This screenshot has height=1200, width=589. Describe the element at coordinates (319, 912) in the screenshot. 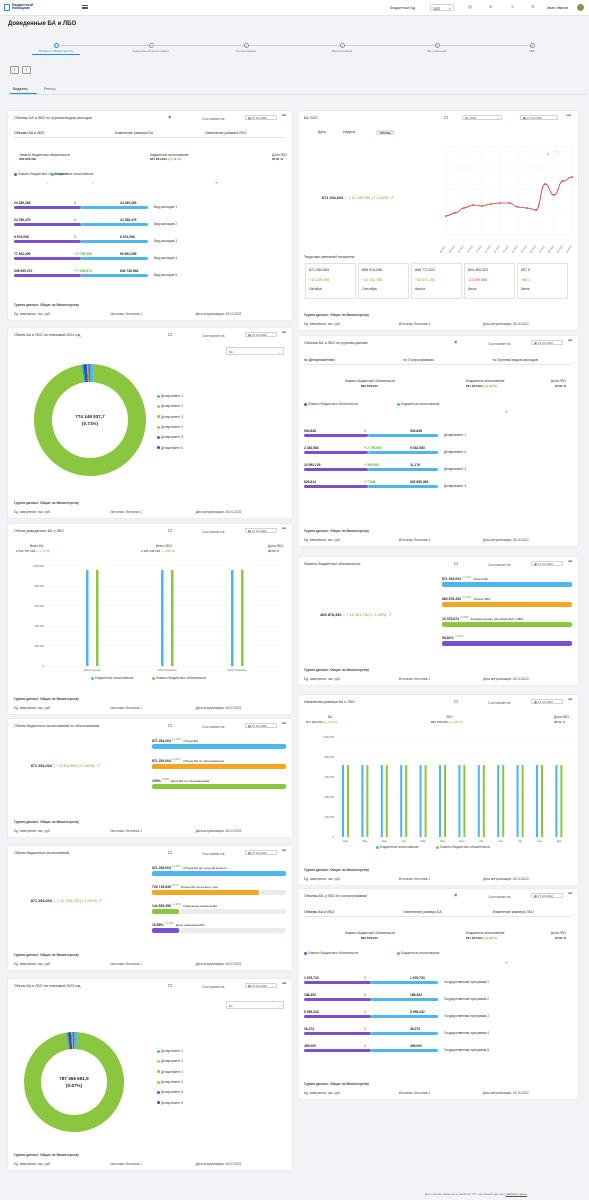

I see `tab-c10-1: Объемы БА и ЛБО` at that location.